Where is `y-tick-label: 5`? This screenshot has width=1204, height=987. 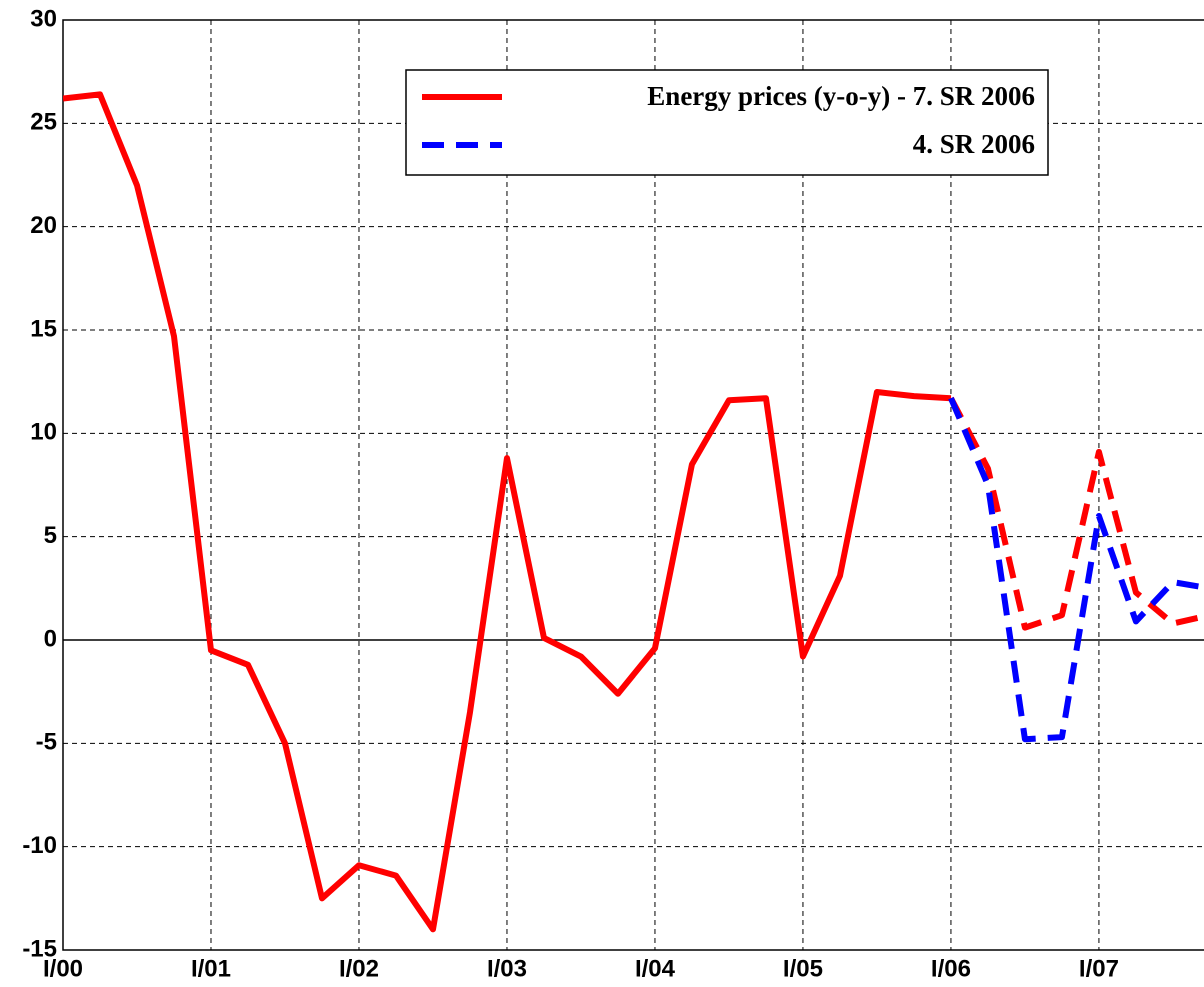
y-tick-label: 5 is located at coordinates (50, 535).